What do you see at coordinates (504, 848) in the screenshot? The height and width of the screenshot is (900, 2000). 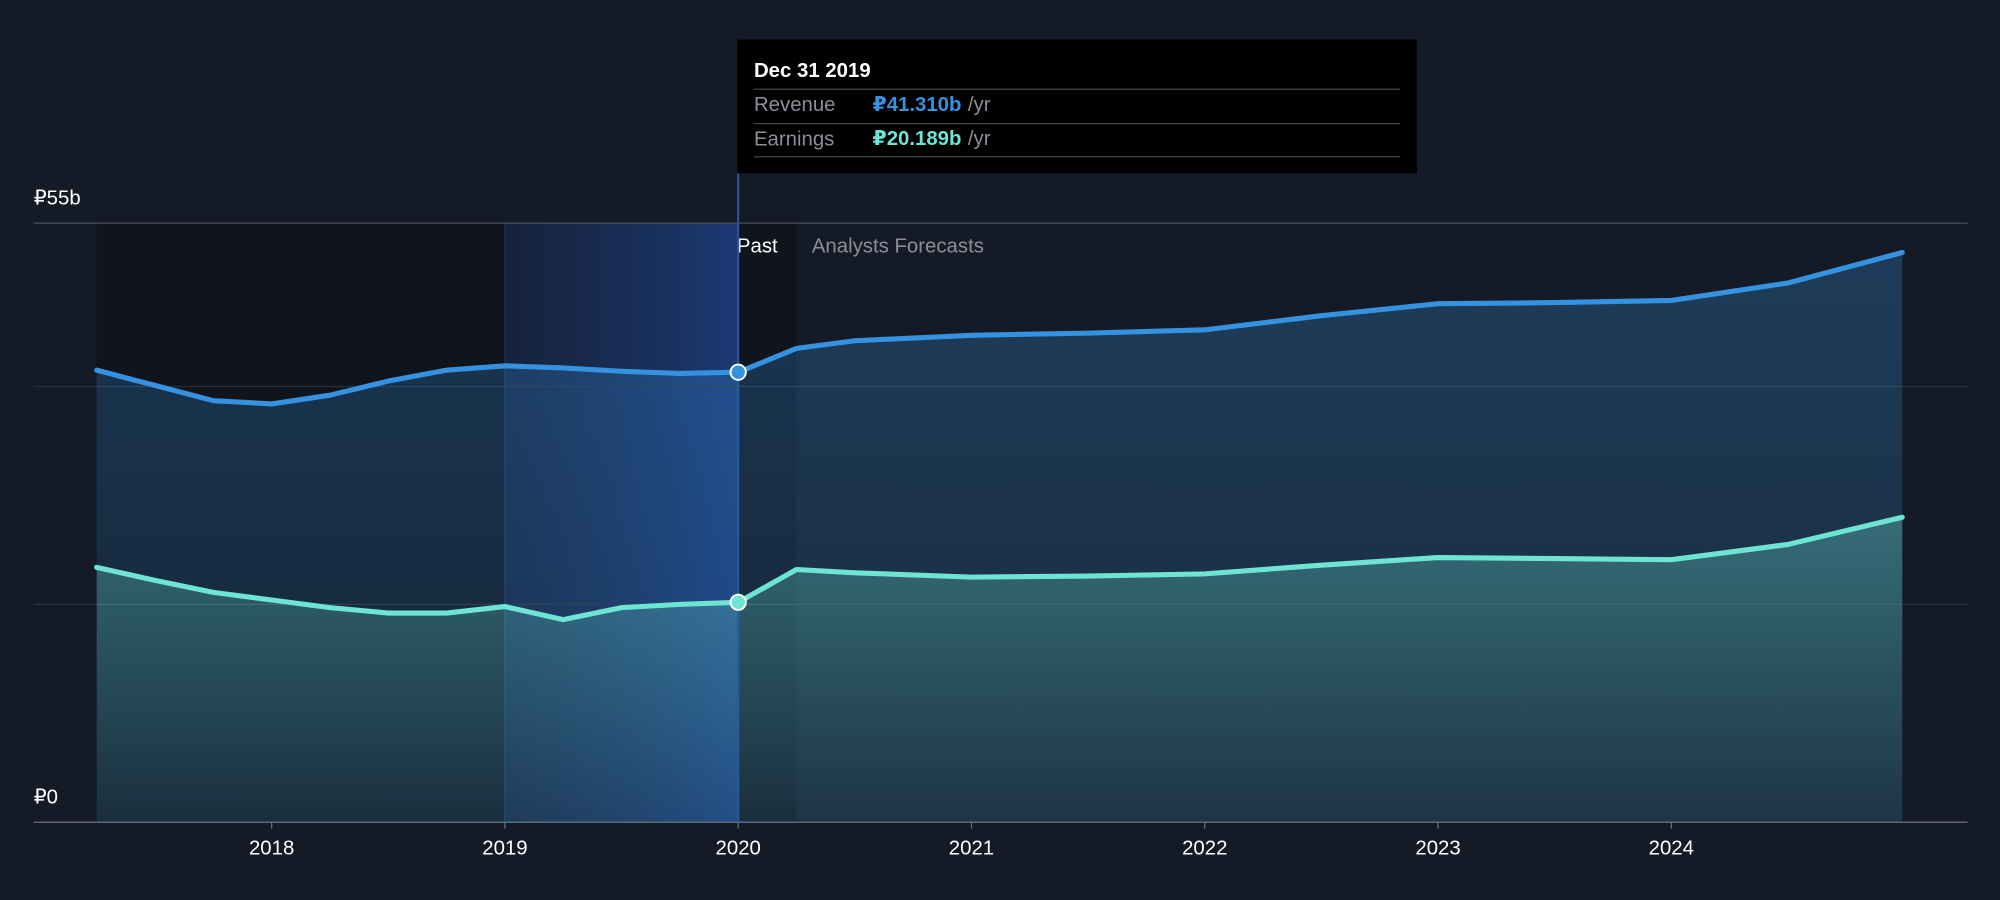 I see `x-tick-label: 2019` at bounding box center [504, 848].